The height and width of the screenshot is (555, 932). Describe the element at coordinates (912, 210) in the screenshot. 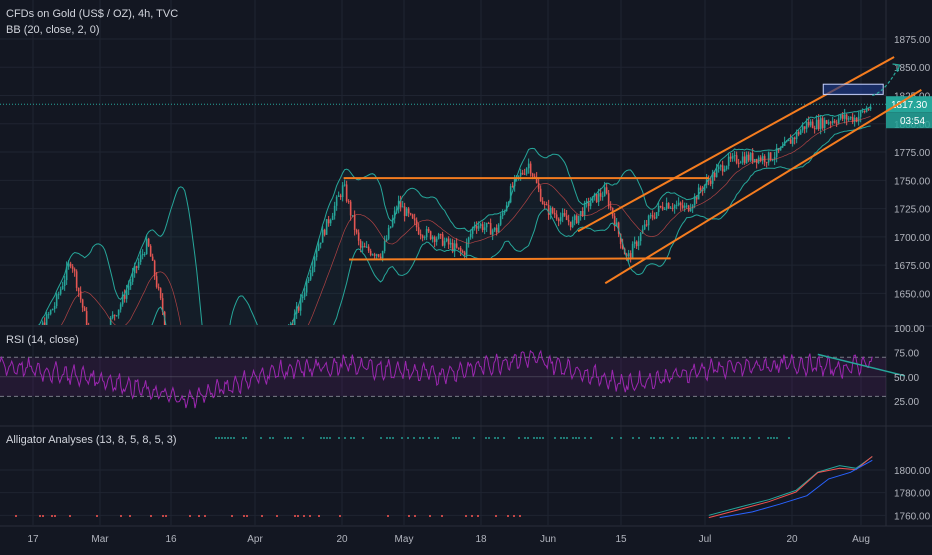

I see `price-tick-label: 1725.00` at that location.